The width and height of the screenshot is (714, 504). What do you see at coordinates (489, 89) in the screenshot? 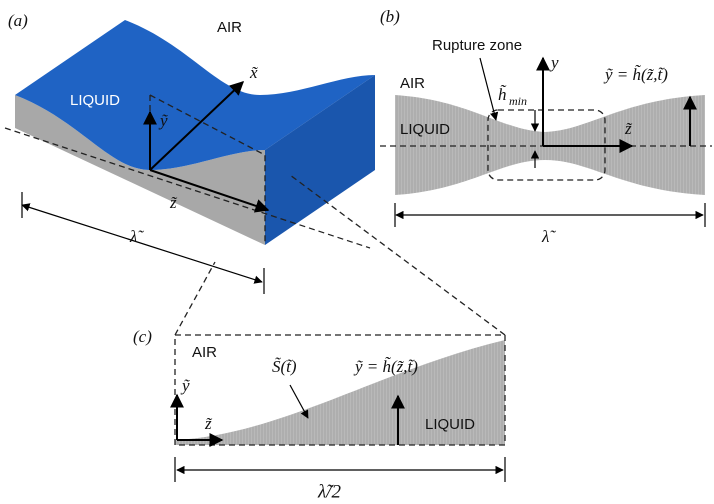
I see `rupture-arrow` at bounding box center [489, 89].